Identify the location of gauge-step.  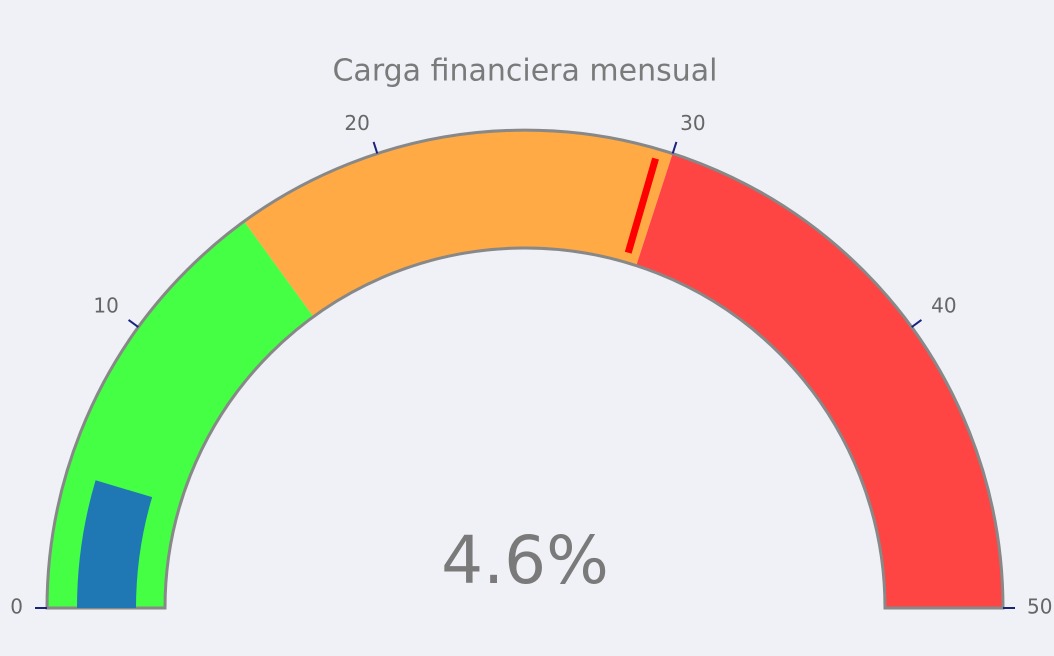
(458, 223).